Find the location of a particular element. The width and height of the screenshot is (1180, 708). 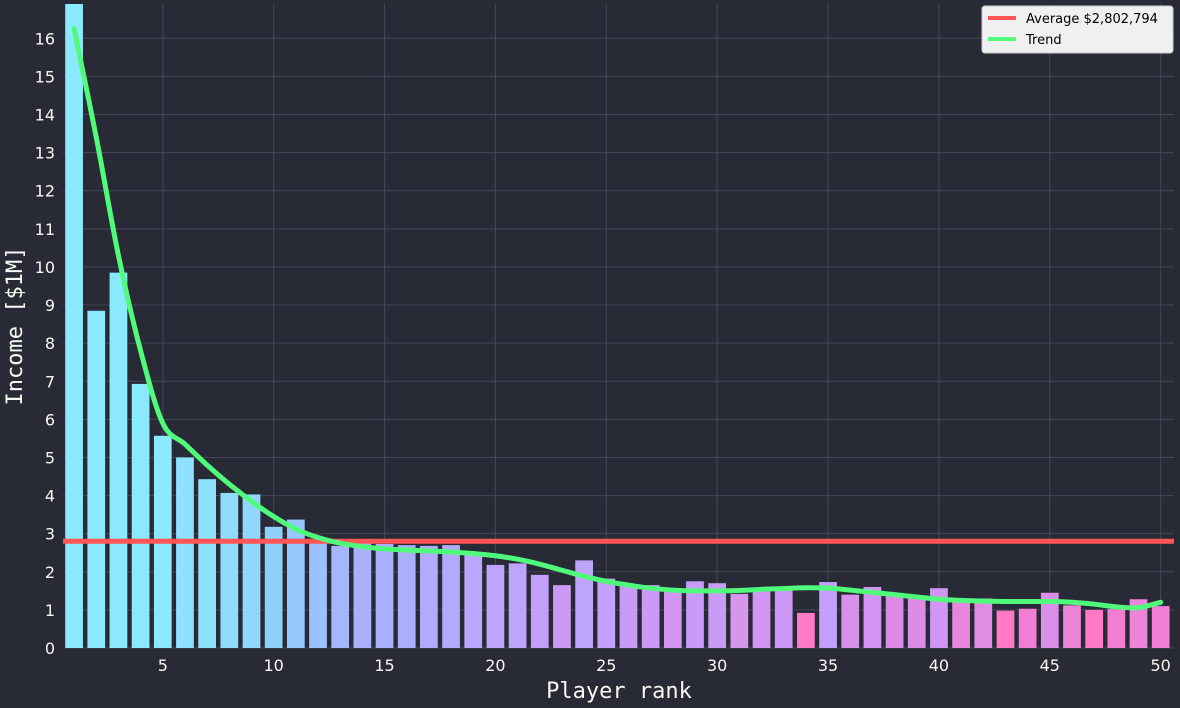

legend-average-label: Average $2,802,794 is located at coordinates (1092, 19).